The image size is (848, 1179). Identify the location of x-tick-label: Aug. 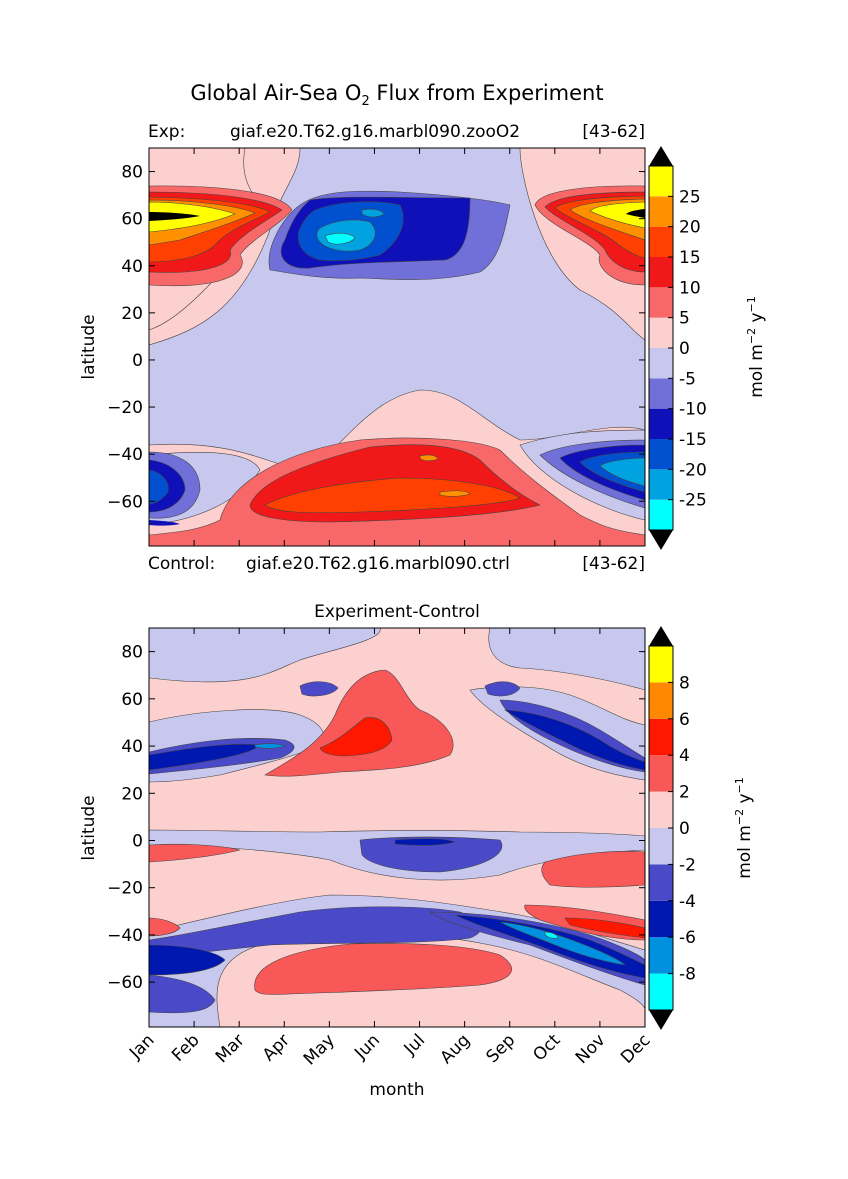
(456, 1049).